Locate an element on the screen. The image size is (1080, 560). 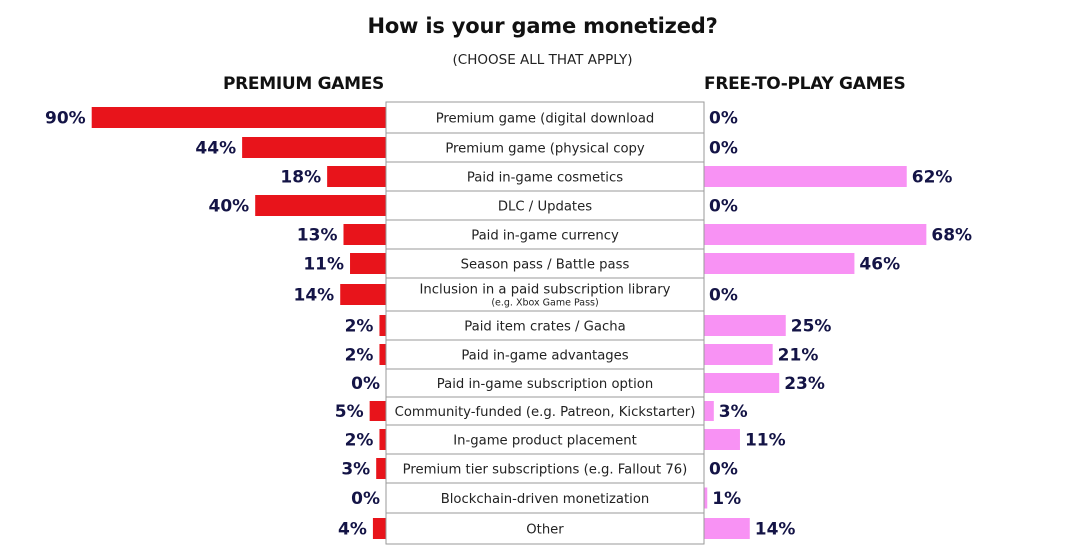
premium-value-label: 18% is located at coordinates (300, 178).